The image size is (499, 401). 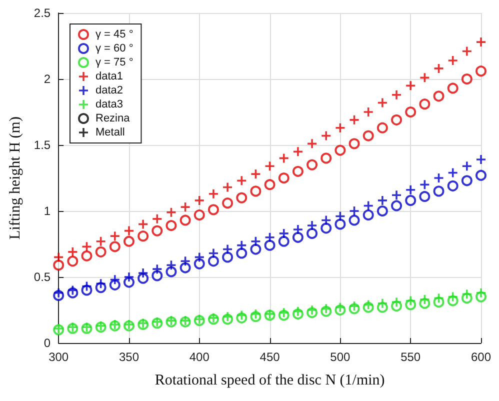 I want to click on legend-label: γ = 45 °, so click(x=115, y=34).